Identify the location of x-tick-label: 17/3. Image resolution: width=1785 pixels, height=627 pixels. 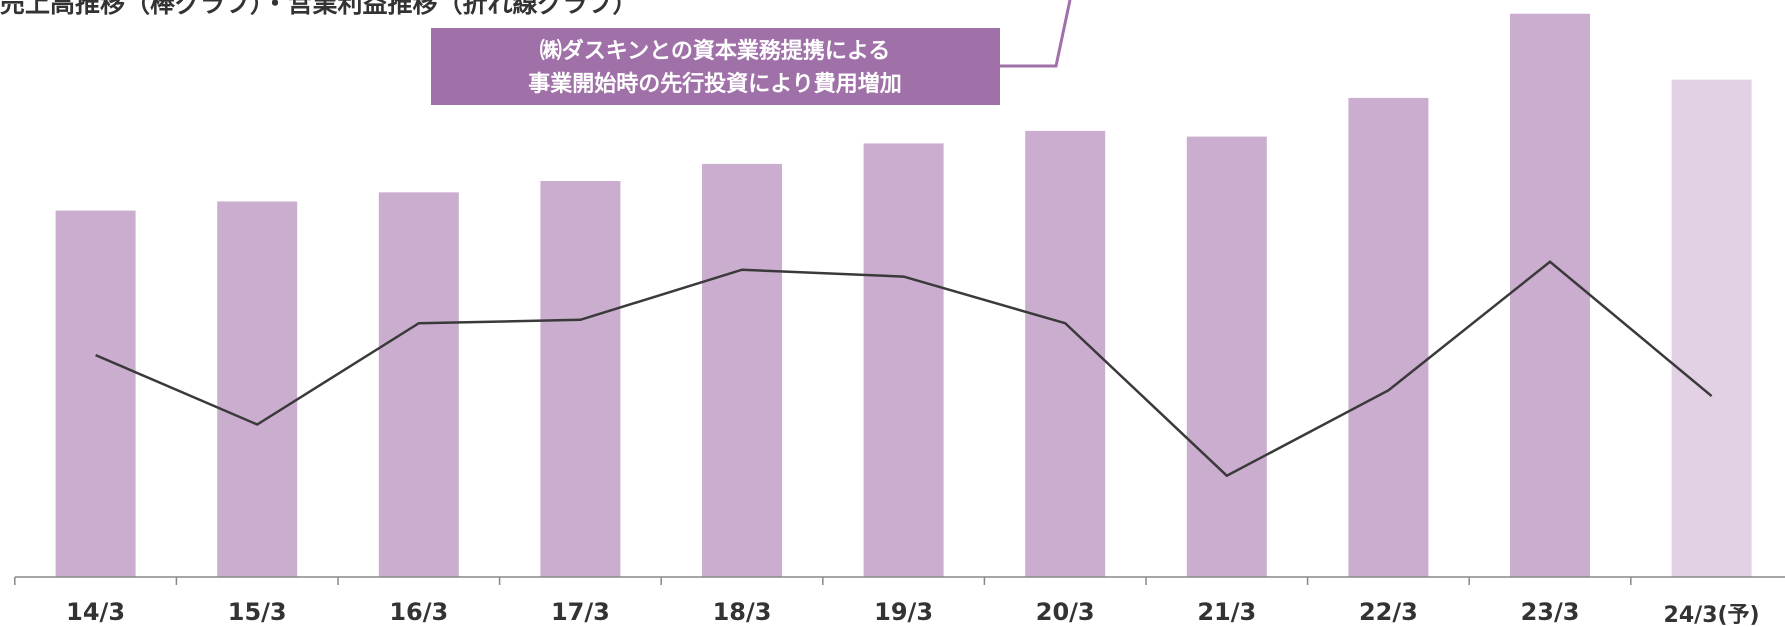
(580, 612).